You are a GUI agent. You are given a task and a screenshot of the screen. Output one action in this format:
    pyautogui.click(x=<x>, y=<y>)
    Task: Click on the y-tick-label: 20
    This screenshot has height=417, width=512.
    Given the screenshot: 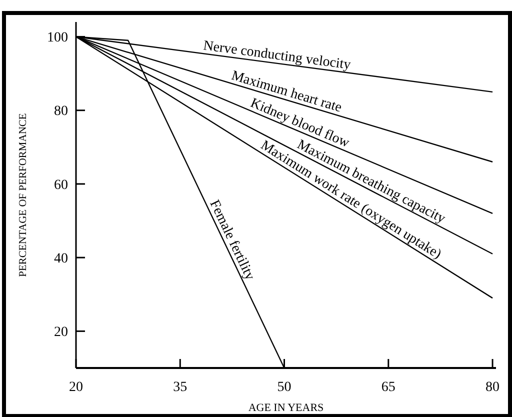 What is the action you would take?
    pyautogui.click(x=61, y=332)
    